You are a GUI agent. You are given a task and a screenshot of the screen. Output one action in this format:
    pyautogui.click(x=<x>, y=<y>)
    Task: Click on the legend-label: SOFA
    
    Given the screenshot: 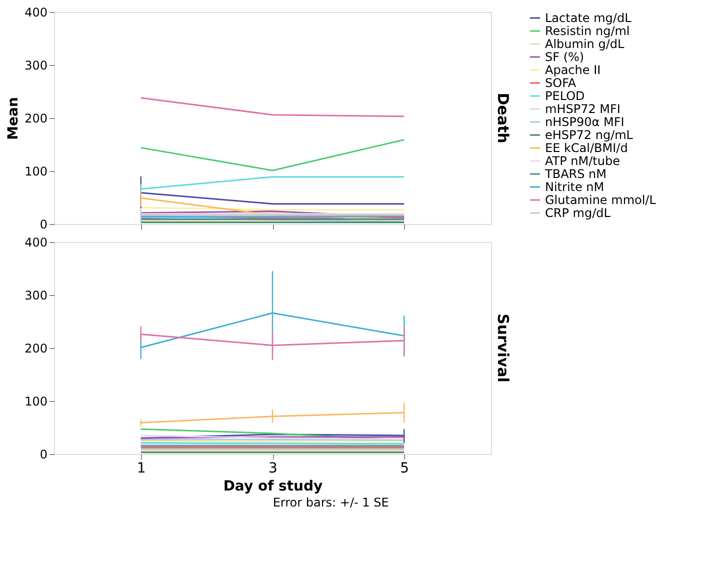 What is the action you would take?
    pyautogui.click(x=561, y=83)
    